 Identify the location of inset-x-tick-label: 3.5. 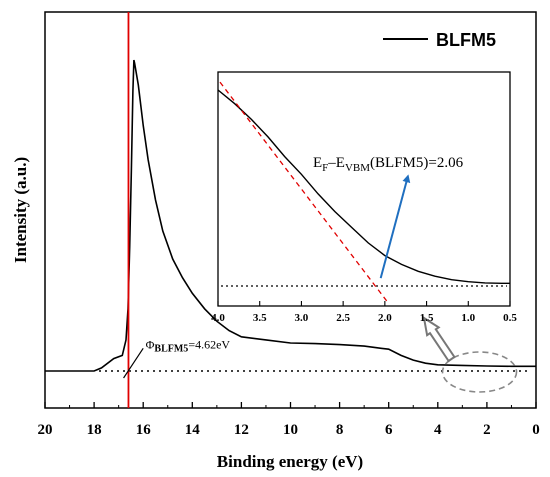
(260, 318).